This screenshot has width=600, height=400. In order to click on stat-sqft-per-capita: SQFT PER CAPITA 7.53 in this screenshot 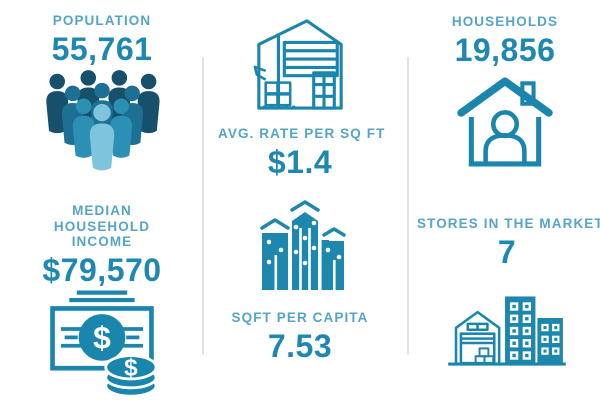, I will do `click(300, 281)`.